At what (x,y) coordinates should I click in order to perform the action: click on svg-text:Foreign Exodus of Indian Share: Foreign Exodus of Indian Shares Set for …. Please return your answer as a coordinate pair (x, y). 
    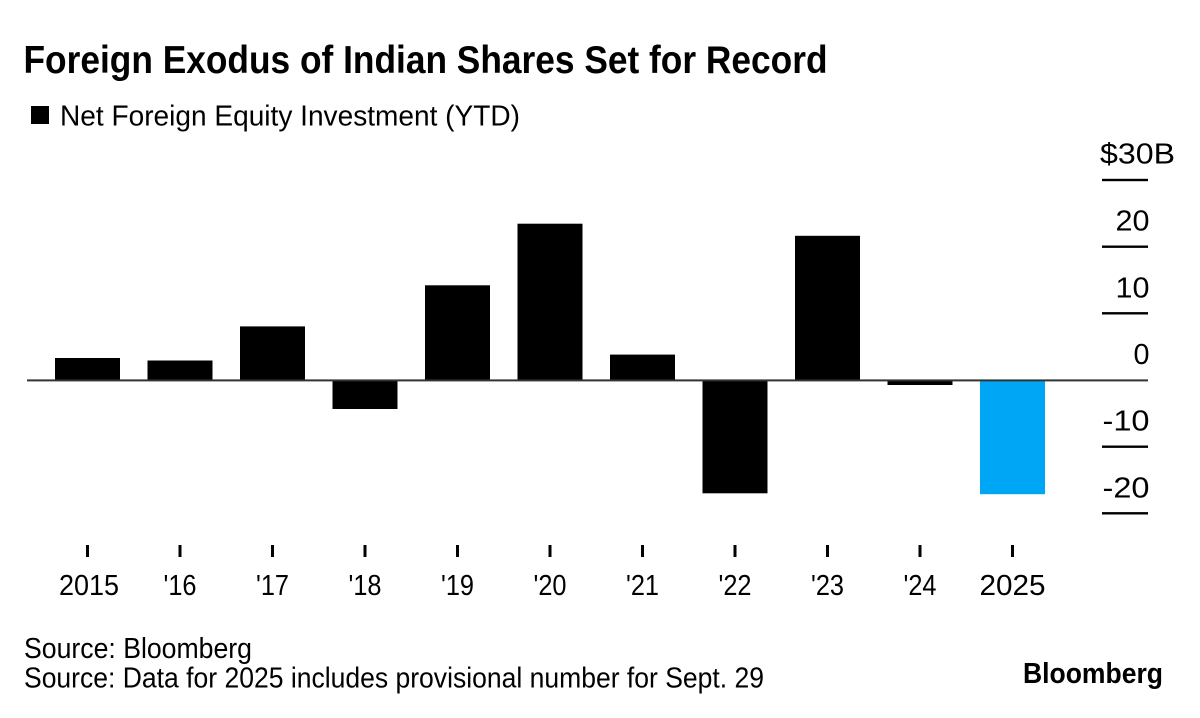
    Looking at the image, I should click on (426, 60).